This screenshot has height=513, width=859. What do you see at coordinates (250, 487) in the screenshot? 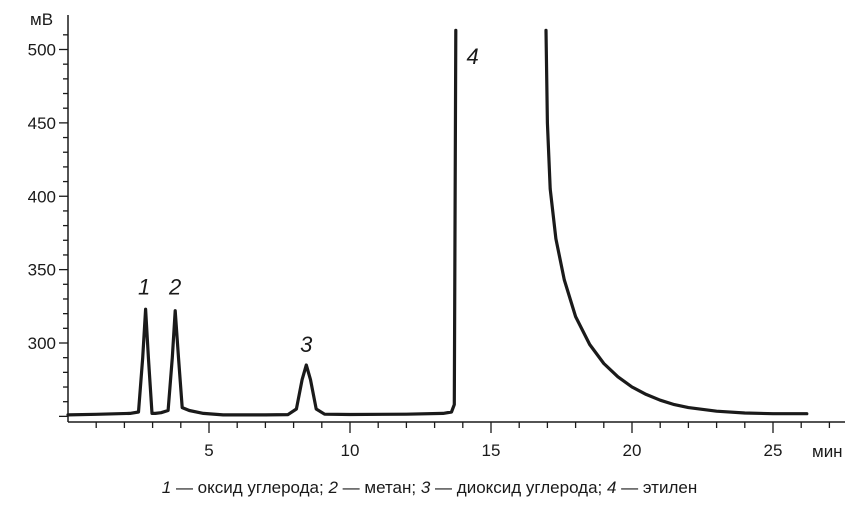
I see `caption-text-1: — оксид углерода;` at bounding box center [250, 487].